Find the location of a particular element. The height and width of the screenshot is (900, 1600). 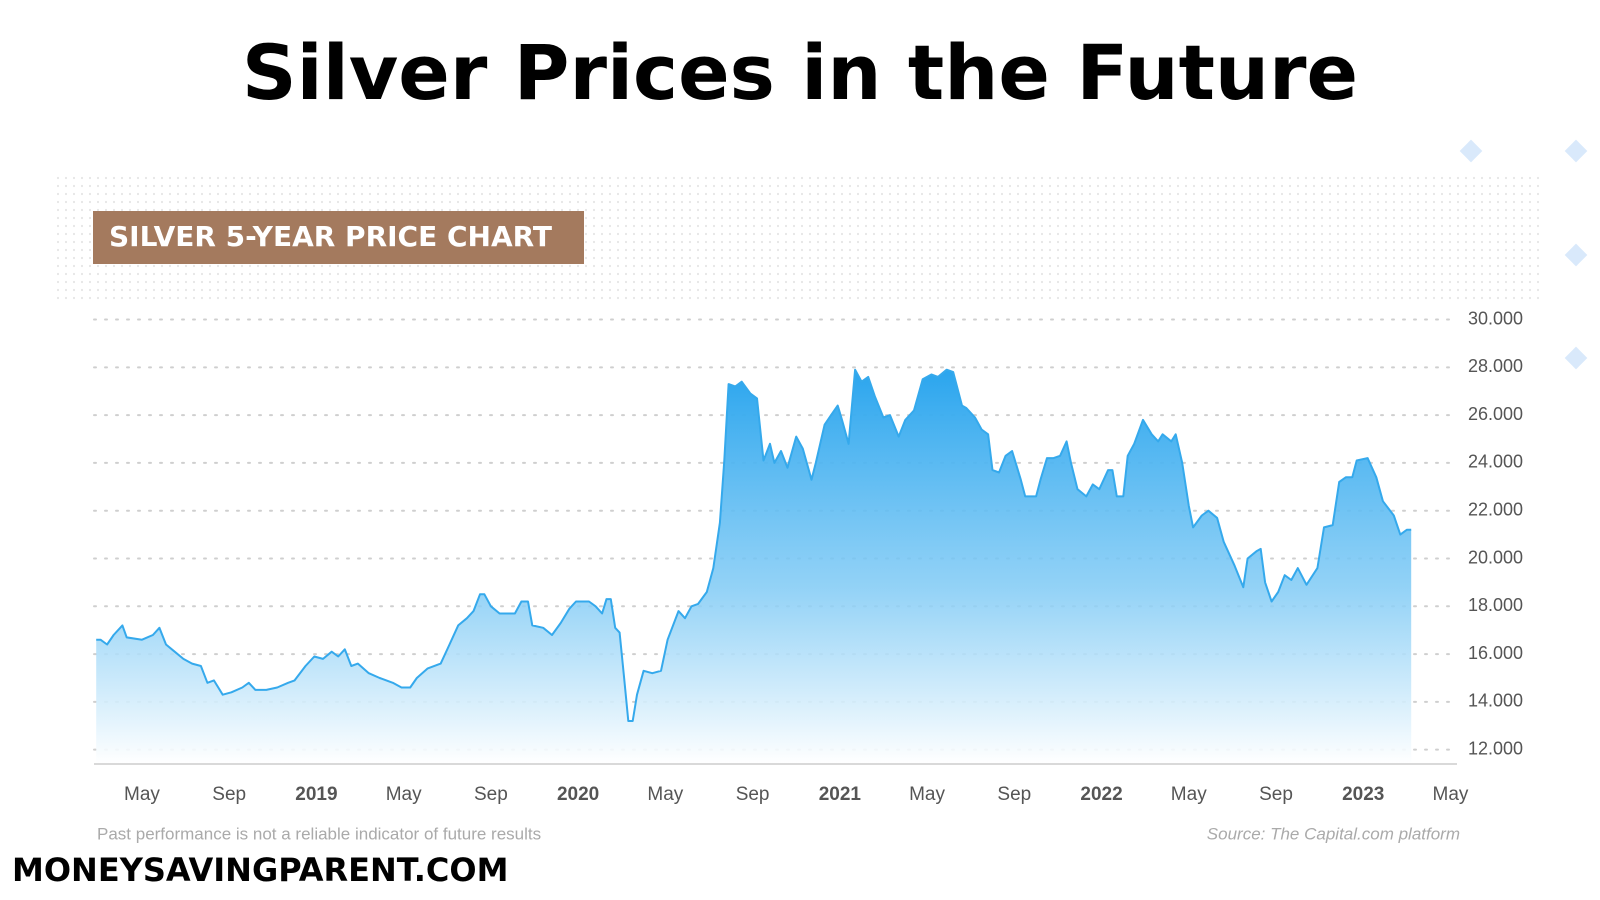

y-tick-label: 14.000 is located at coordinates (1495, 701).